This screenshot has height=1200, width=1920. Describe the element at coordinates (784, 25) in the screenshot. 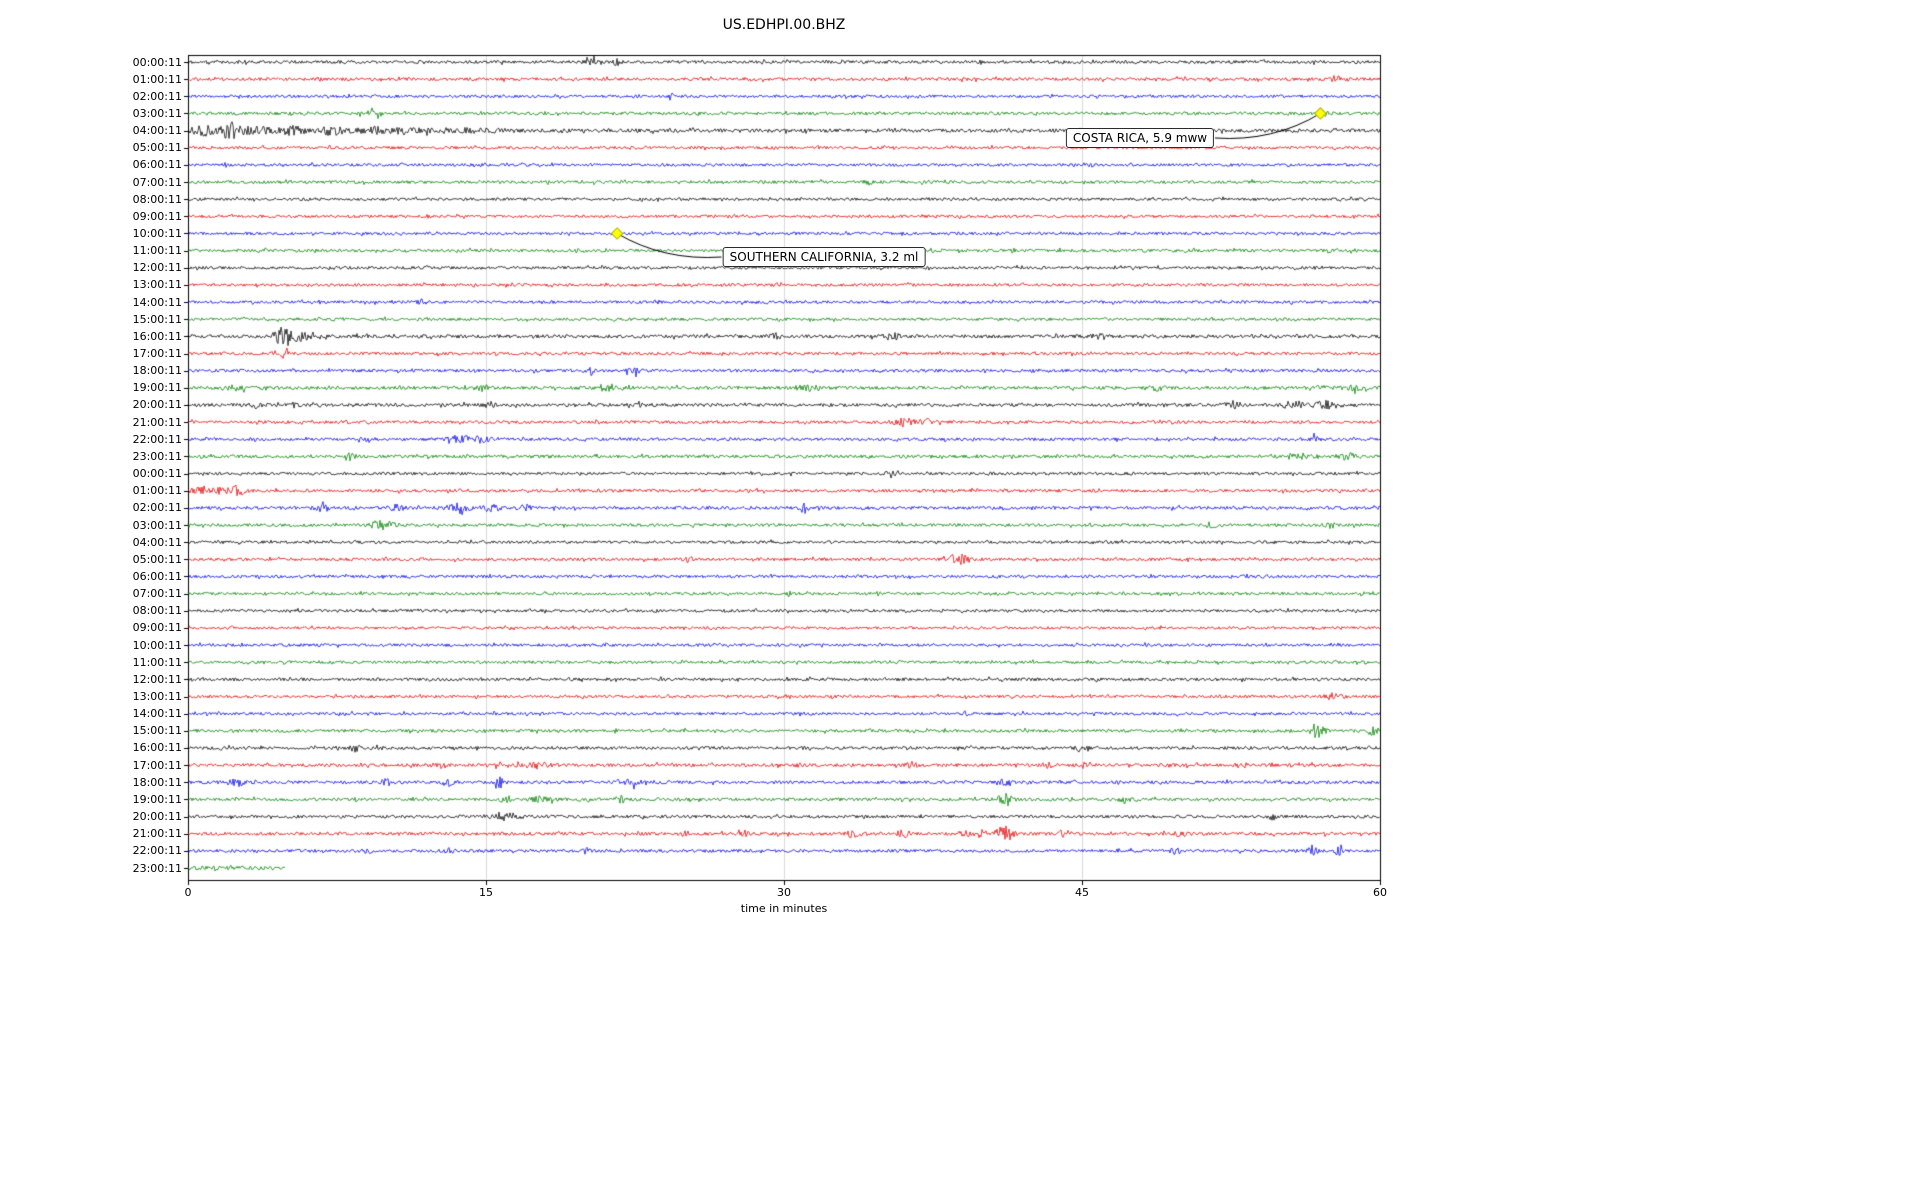

I see `chart-title: US.EDHPI.00.BHZ` at that location.